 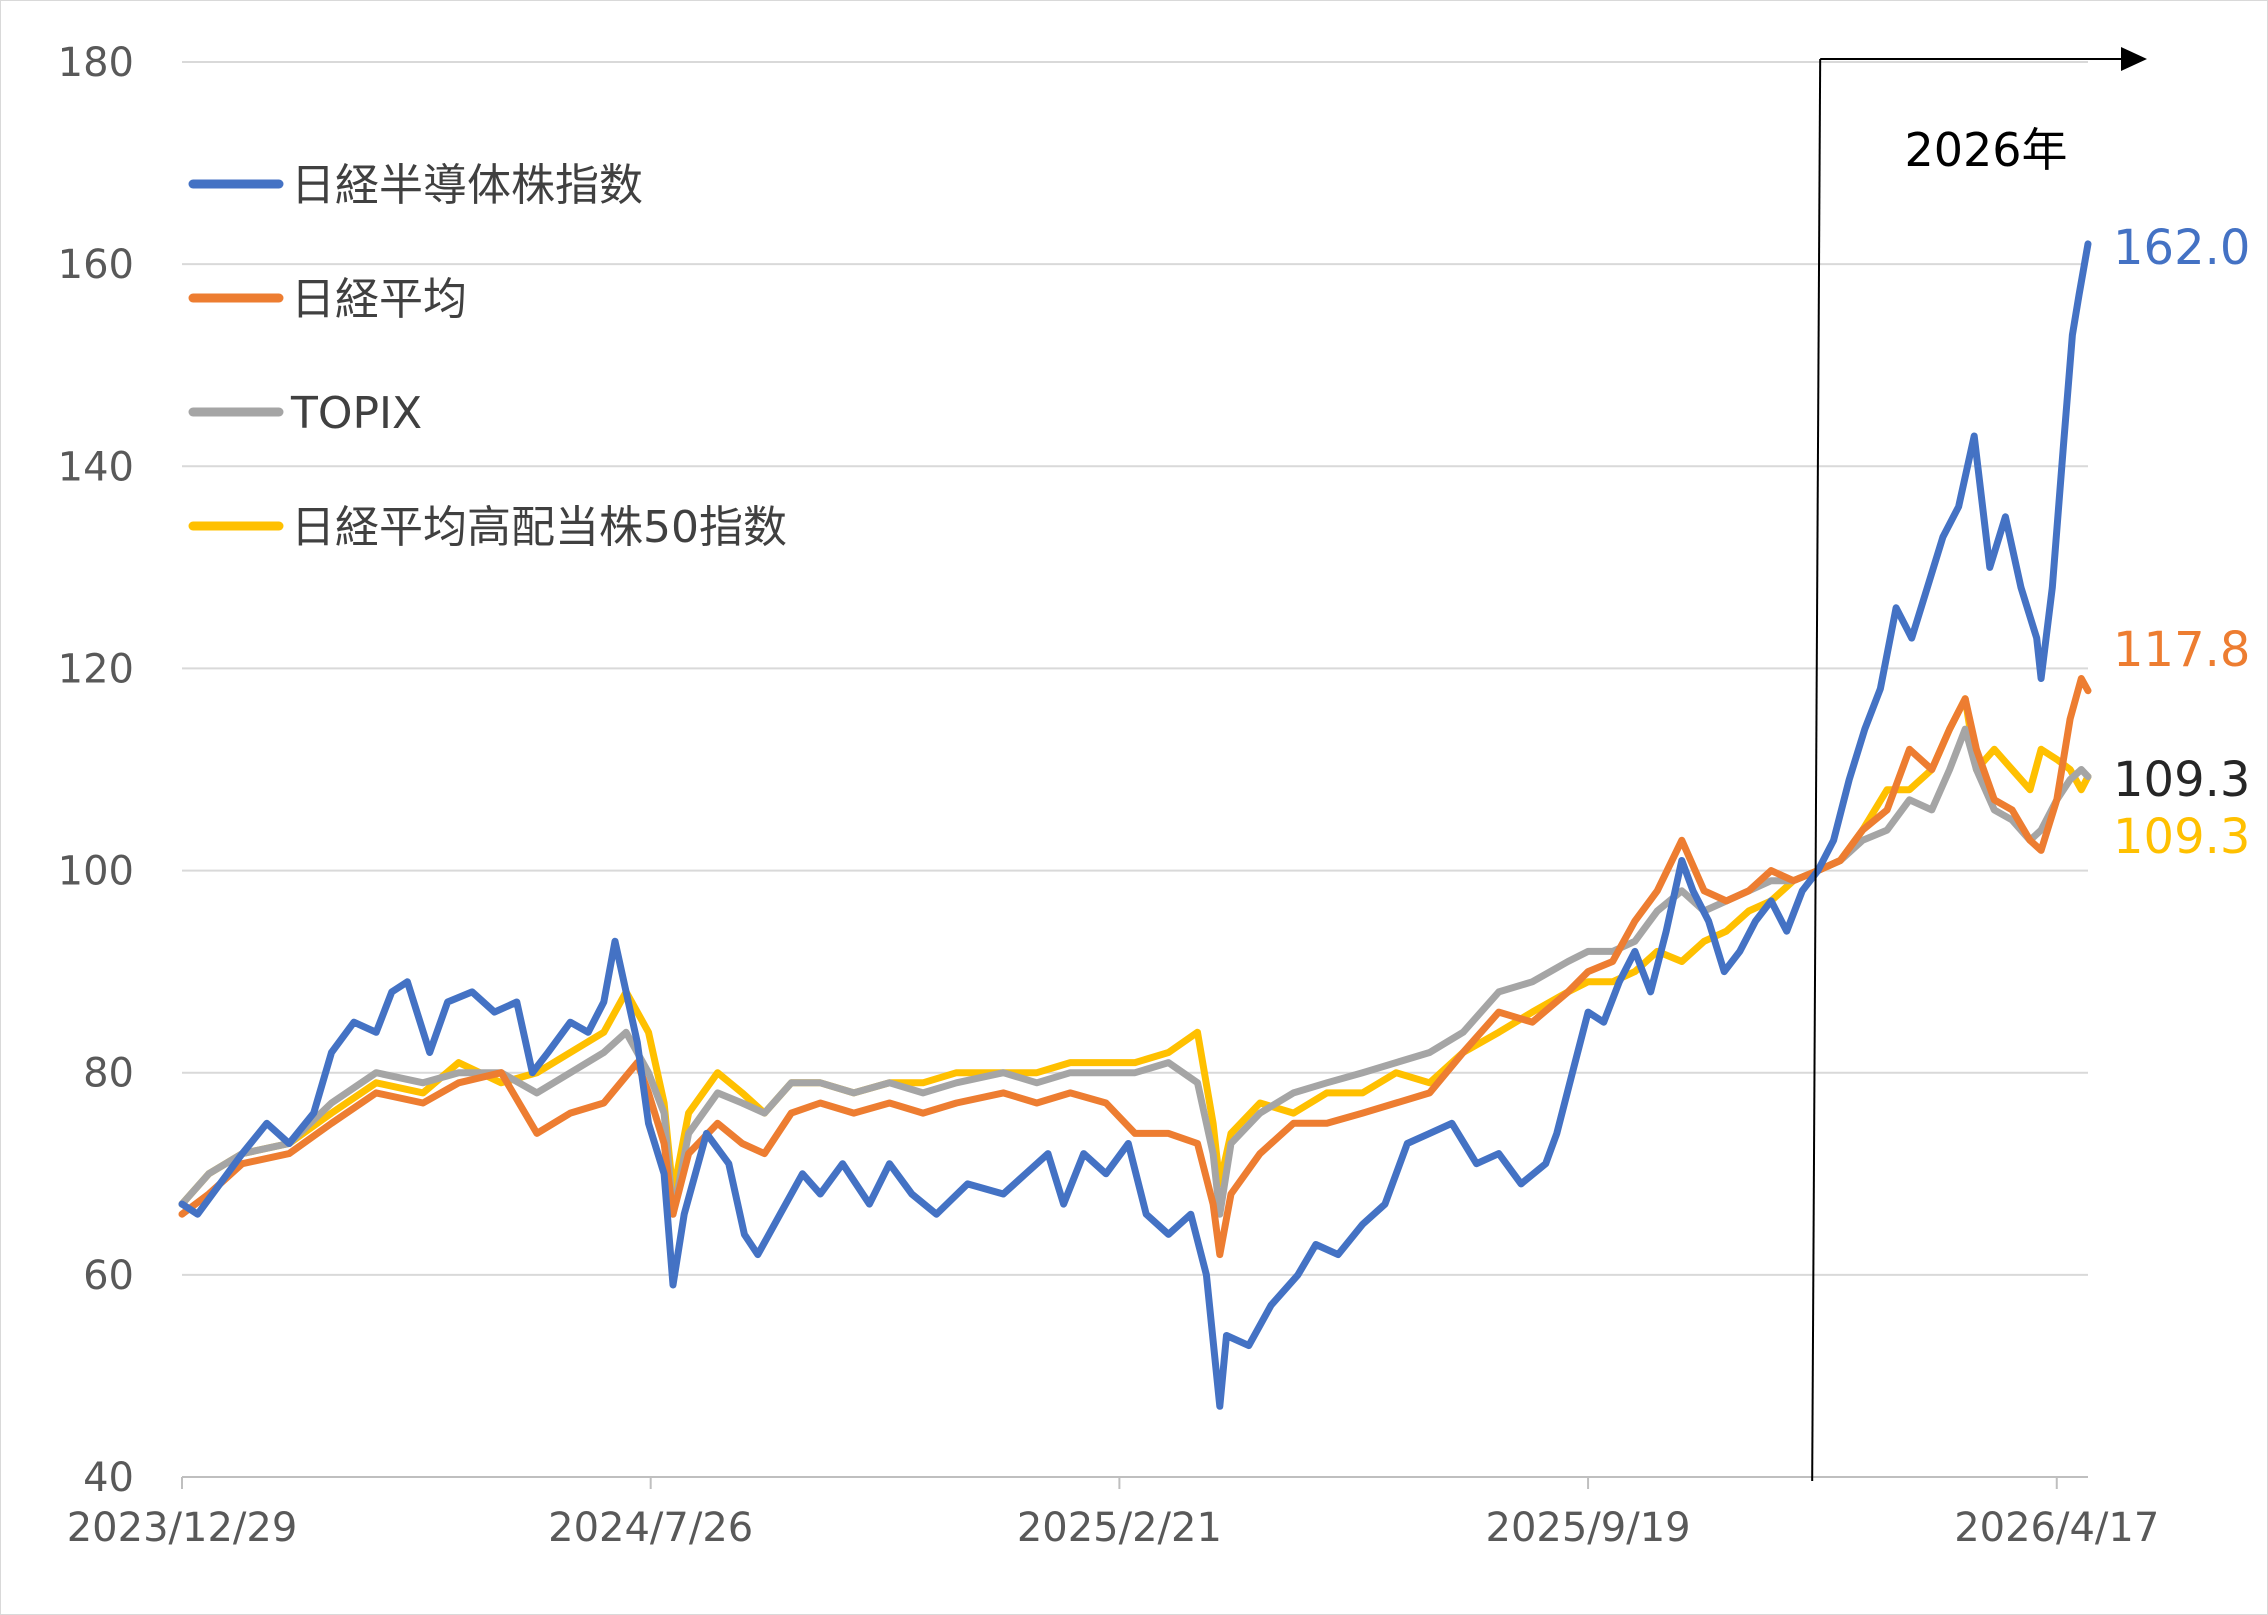 I want to click on x-tick-label: 2025/9/19, so click(x=1588, y=1528).